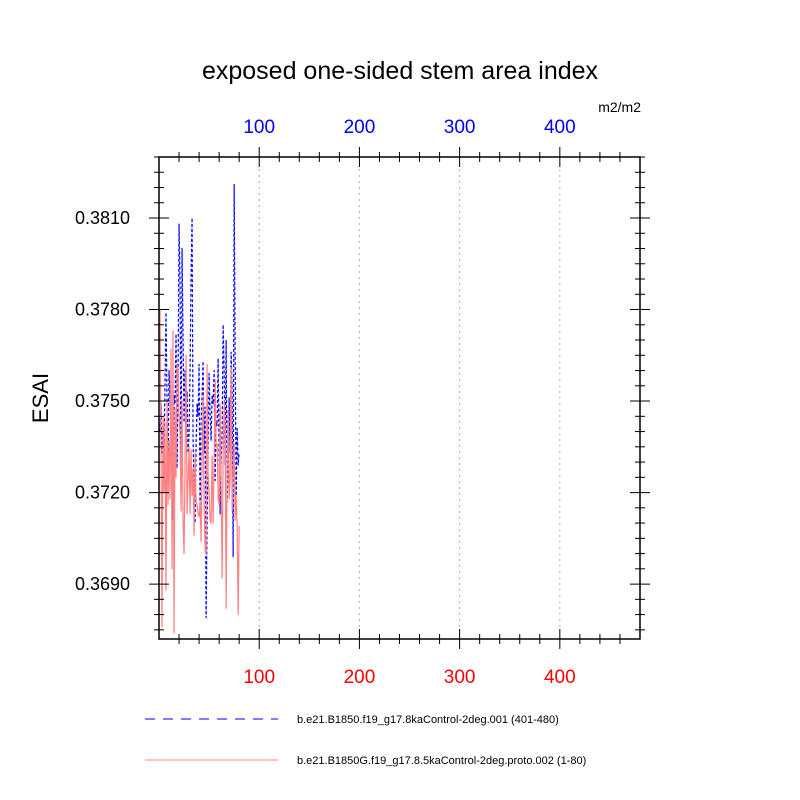 This screenshot has width=800, height=800. I want to click on y-tick-label: 0.3720, so click(102, 493).